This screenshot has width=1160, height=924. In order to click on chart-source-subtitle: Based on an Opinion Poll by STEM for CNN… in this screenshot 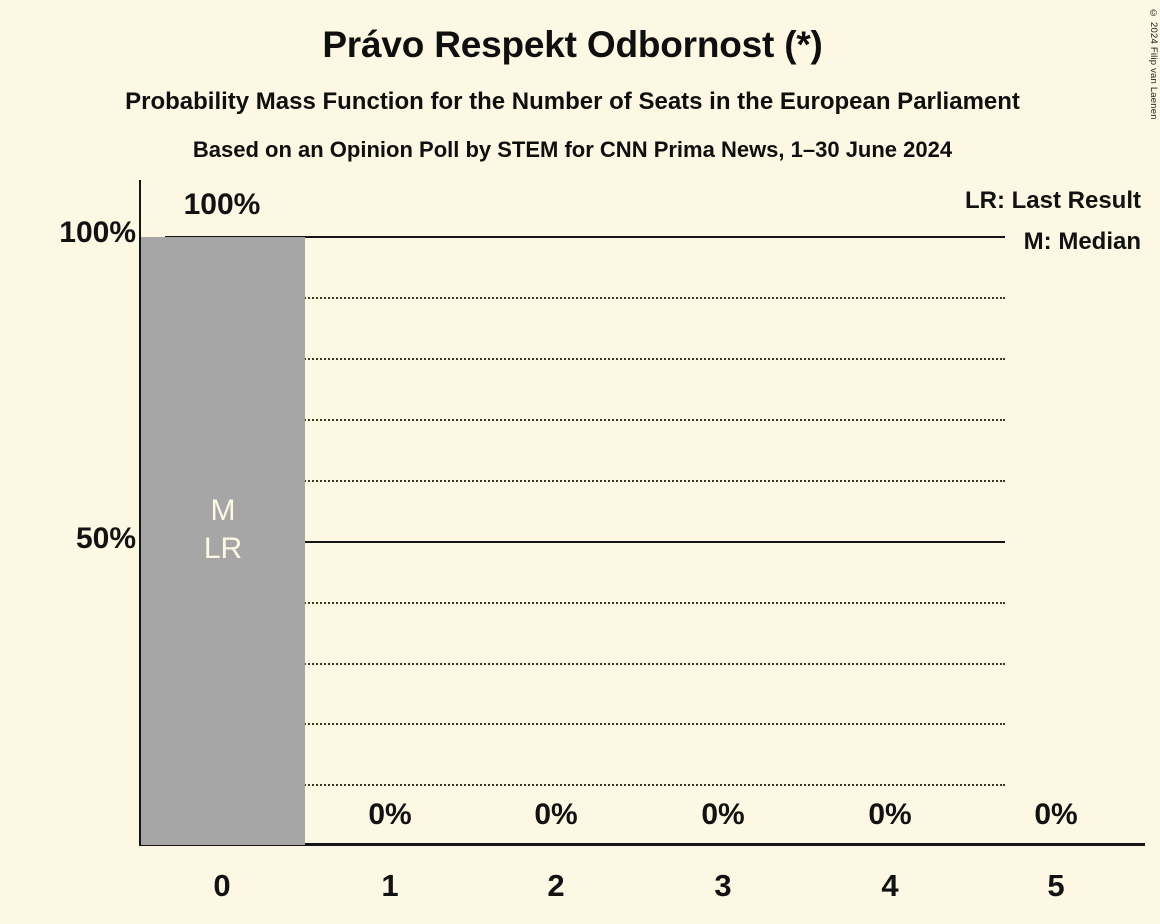, I will do `click(572, 149)`.